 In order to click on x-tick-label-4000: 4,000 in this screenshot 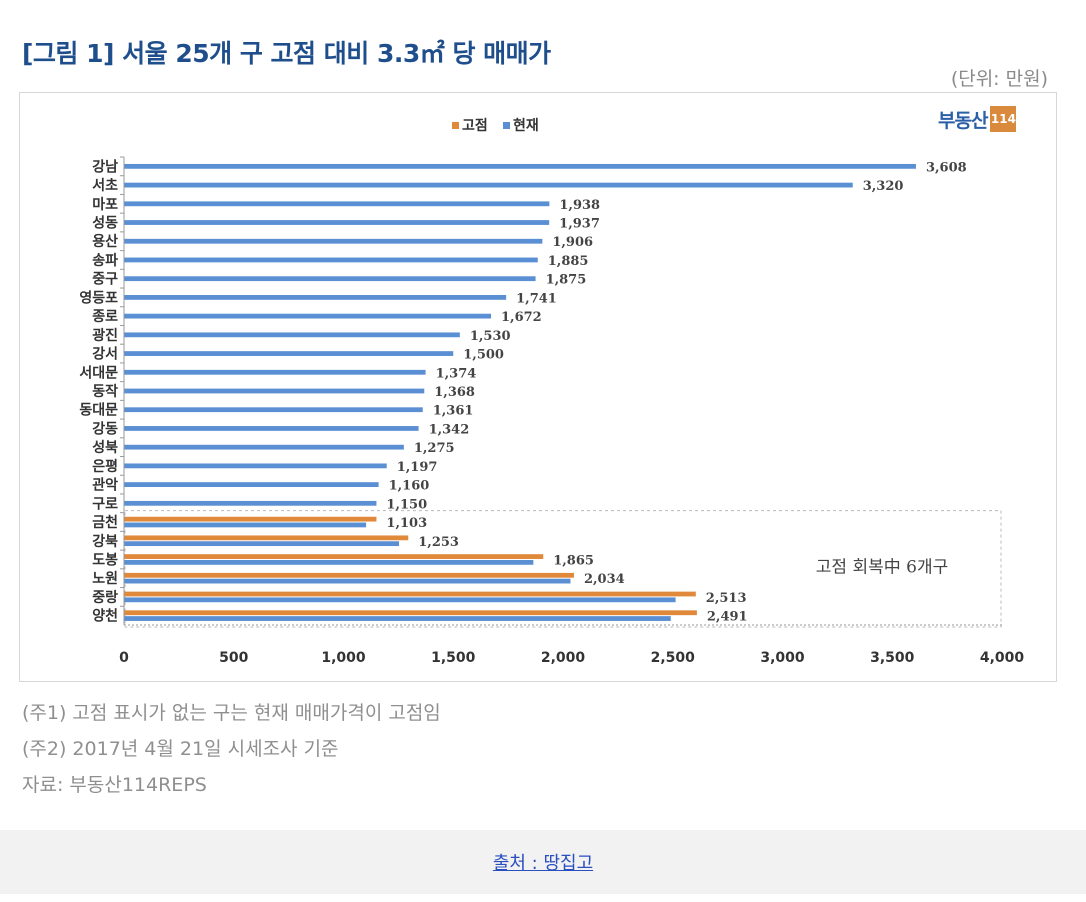, I will do `click(1002, 658)`.